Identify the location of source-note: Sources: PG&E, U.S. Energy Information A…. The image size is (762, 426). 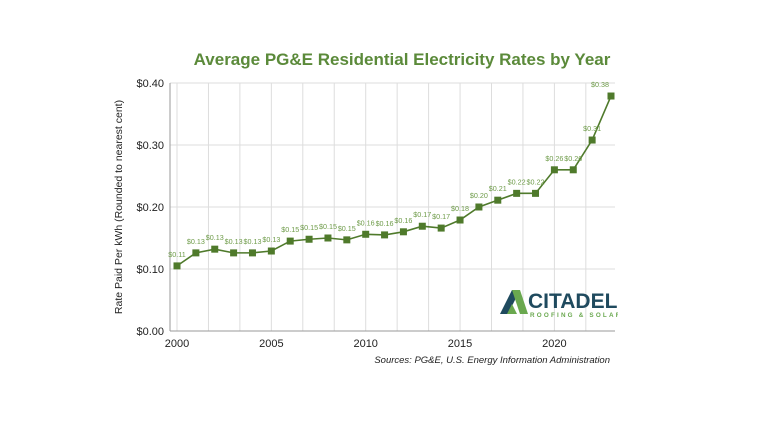
(492, 360).